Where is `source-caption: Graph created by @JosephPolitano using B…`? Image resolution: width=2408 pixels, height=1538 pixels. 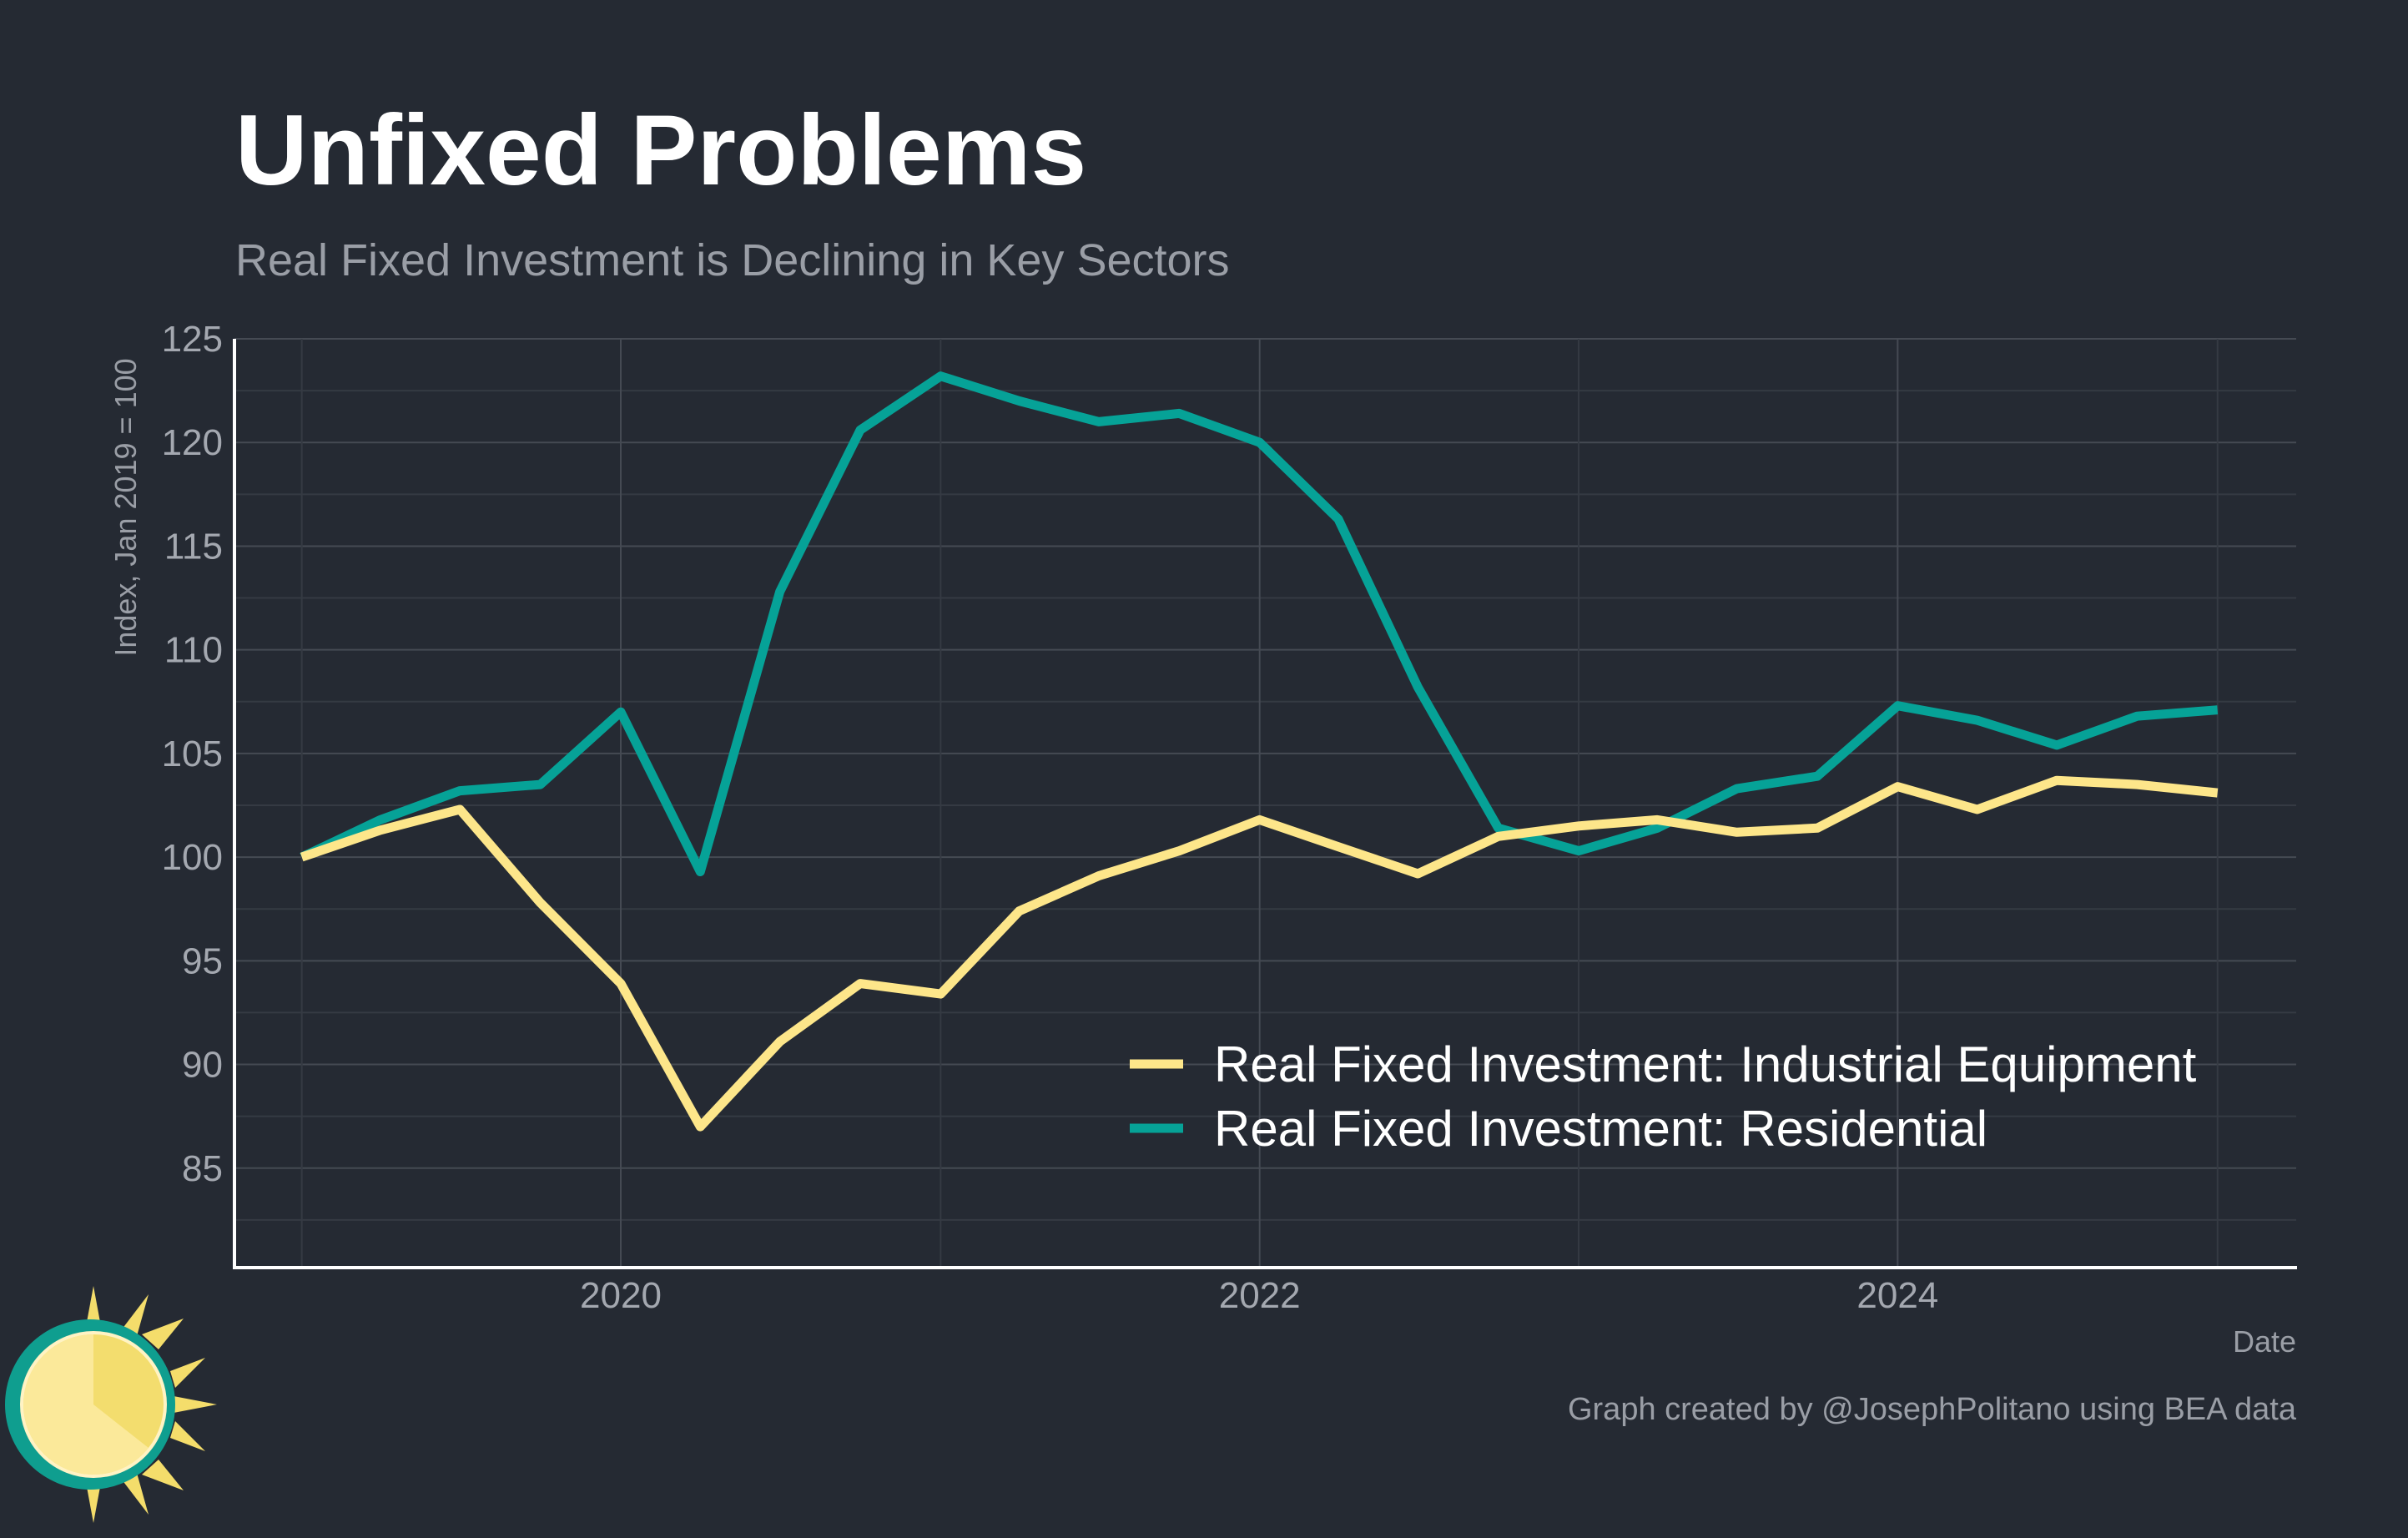
source-caption: Graph created by @JosephPolitano using B… is located at coordinates (1932, 1409).